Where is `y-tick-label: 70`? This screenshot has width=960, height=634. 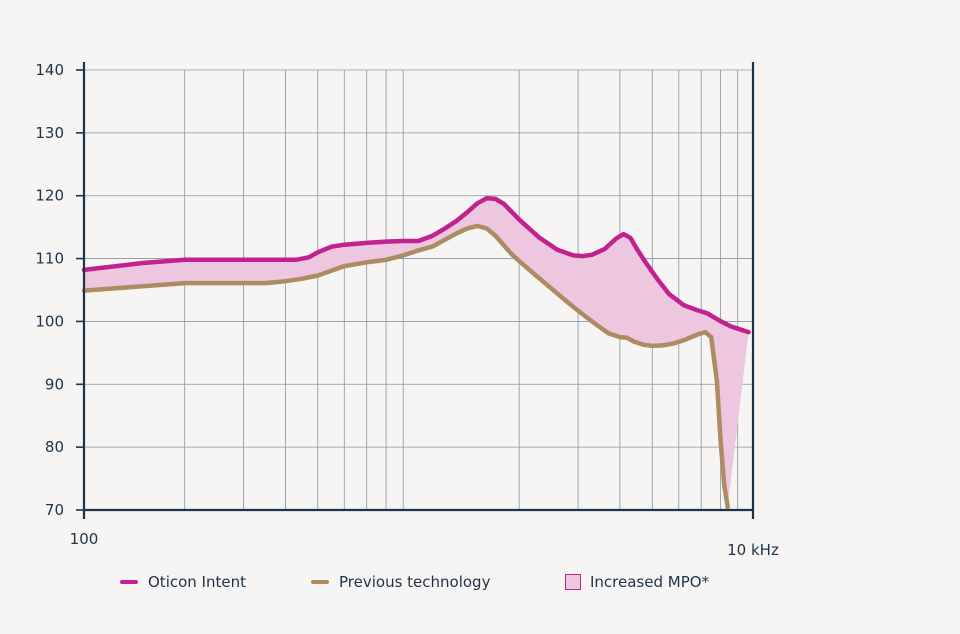 y-tick-label: 70 is located at coordinates (54, 510).